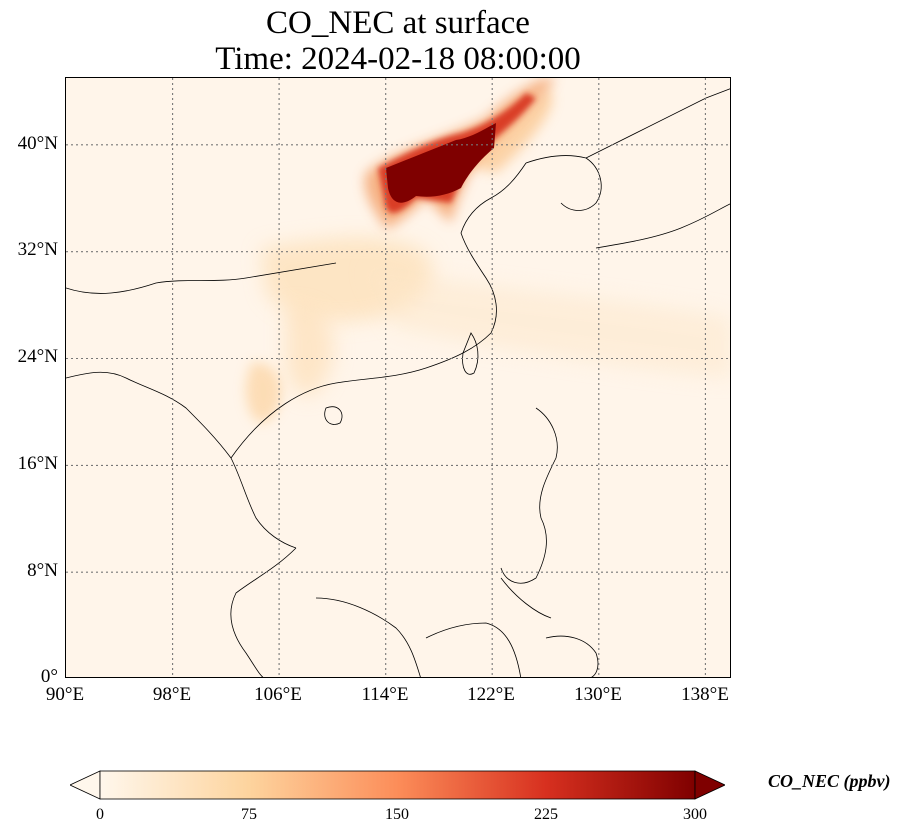 The width and height of the screenshot is (920, 836). Describe the element at coordinates (49, 676) in the screenshot. I see `lat-label-0: 0°` at that location.